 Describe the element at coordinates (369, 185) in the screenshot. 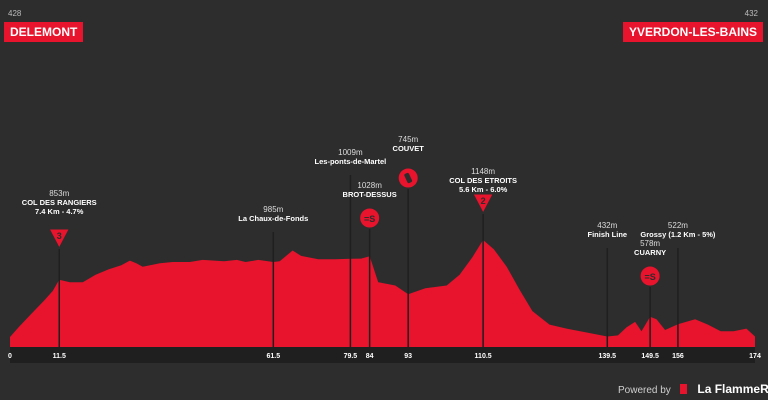

I see `point-elevation: 1028m` at that location.